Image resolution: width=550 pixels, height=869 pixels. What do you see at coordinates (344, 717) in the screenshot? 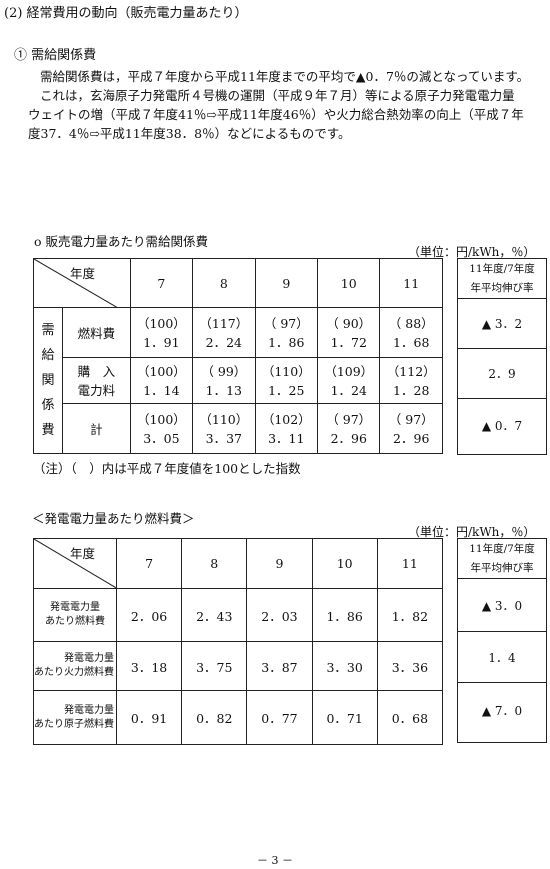
I see `table2-cell: 0．71` at bounding box center [344, 717].